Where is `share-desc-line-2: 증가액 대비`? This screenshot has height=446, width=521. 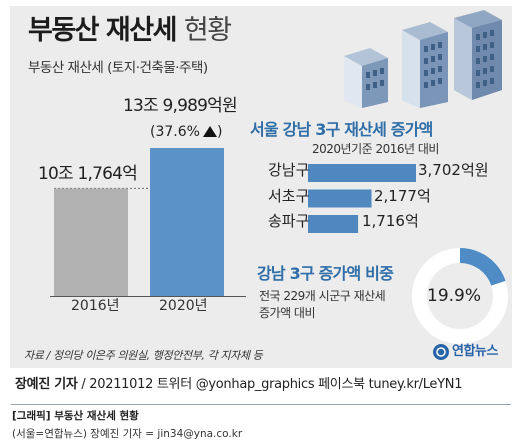 share-desc-line-2: 증가액 대비 is located at coordinates (287, 313).